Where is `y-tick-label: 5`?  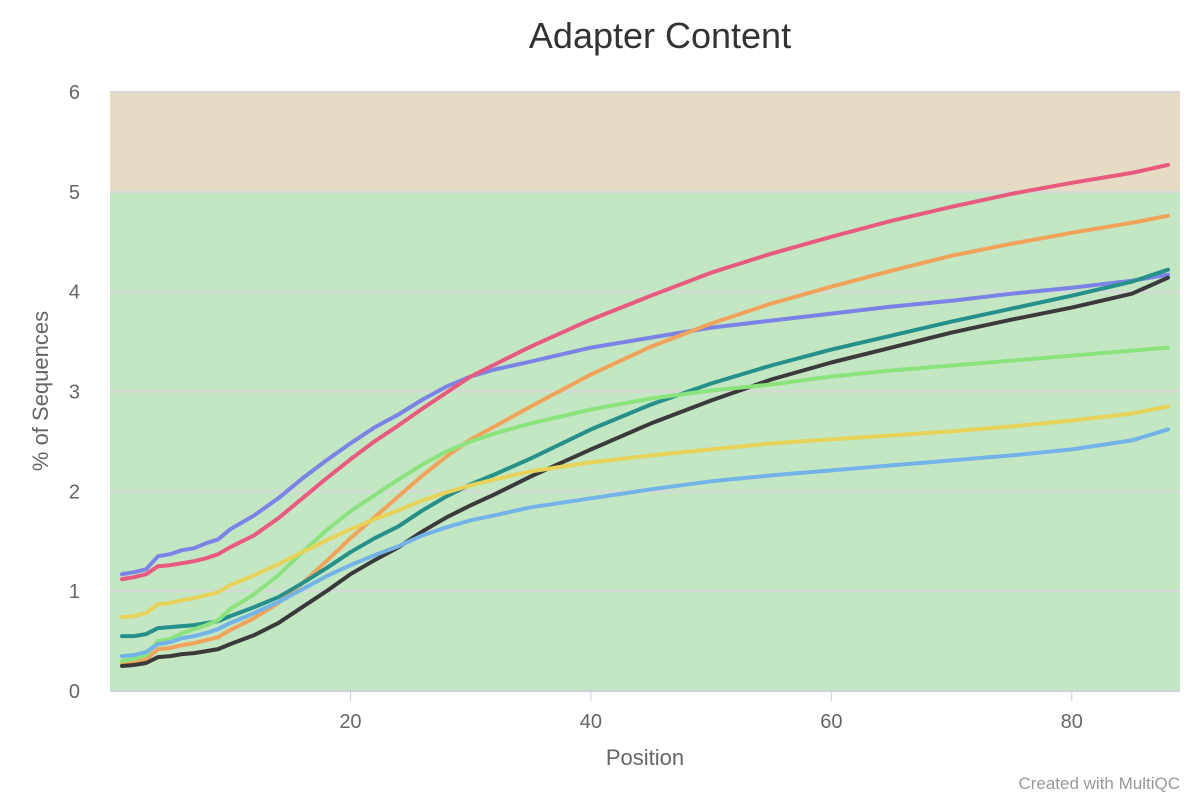 y-tick-label: 5 is located at coordinates (74, 193).